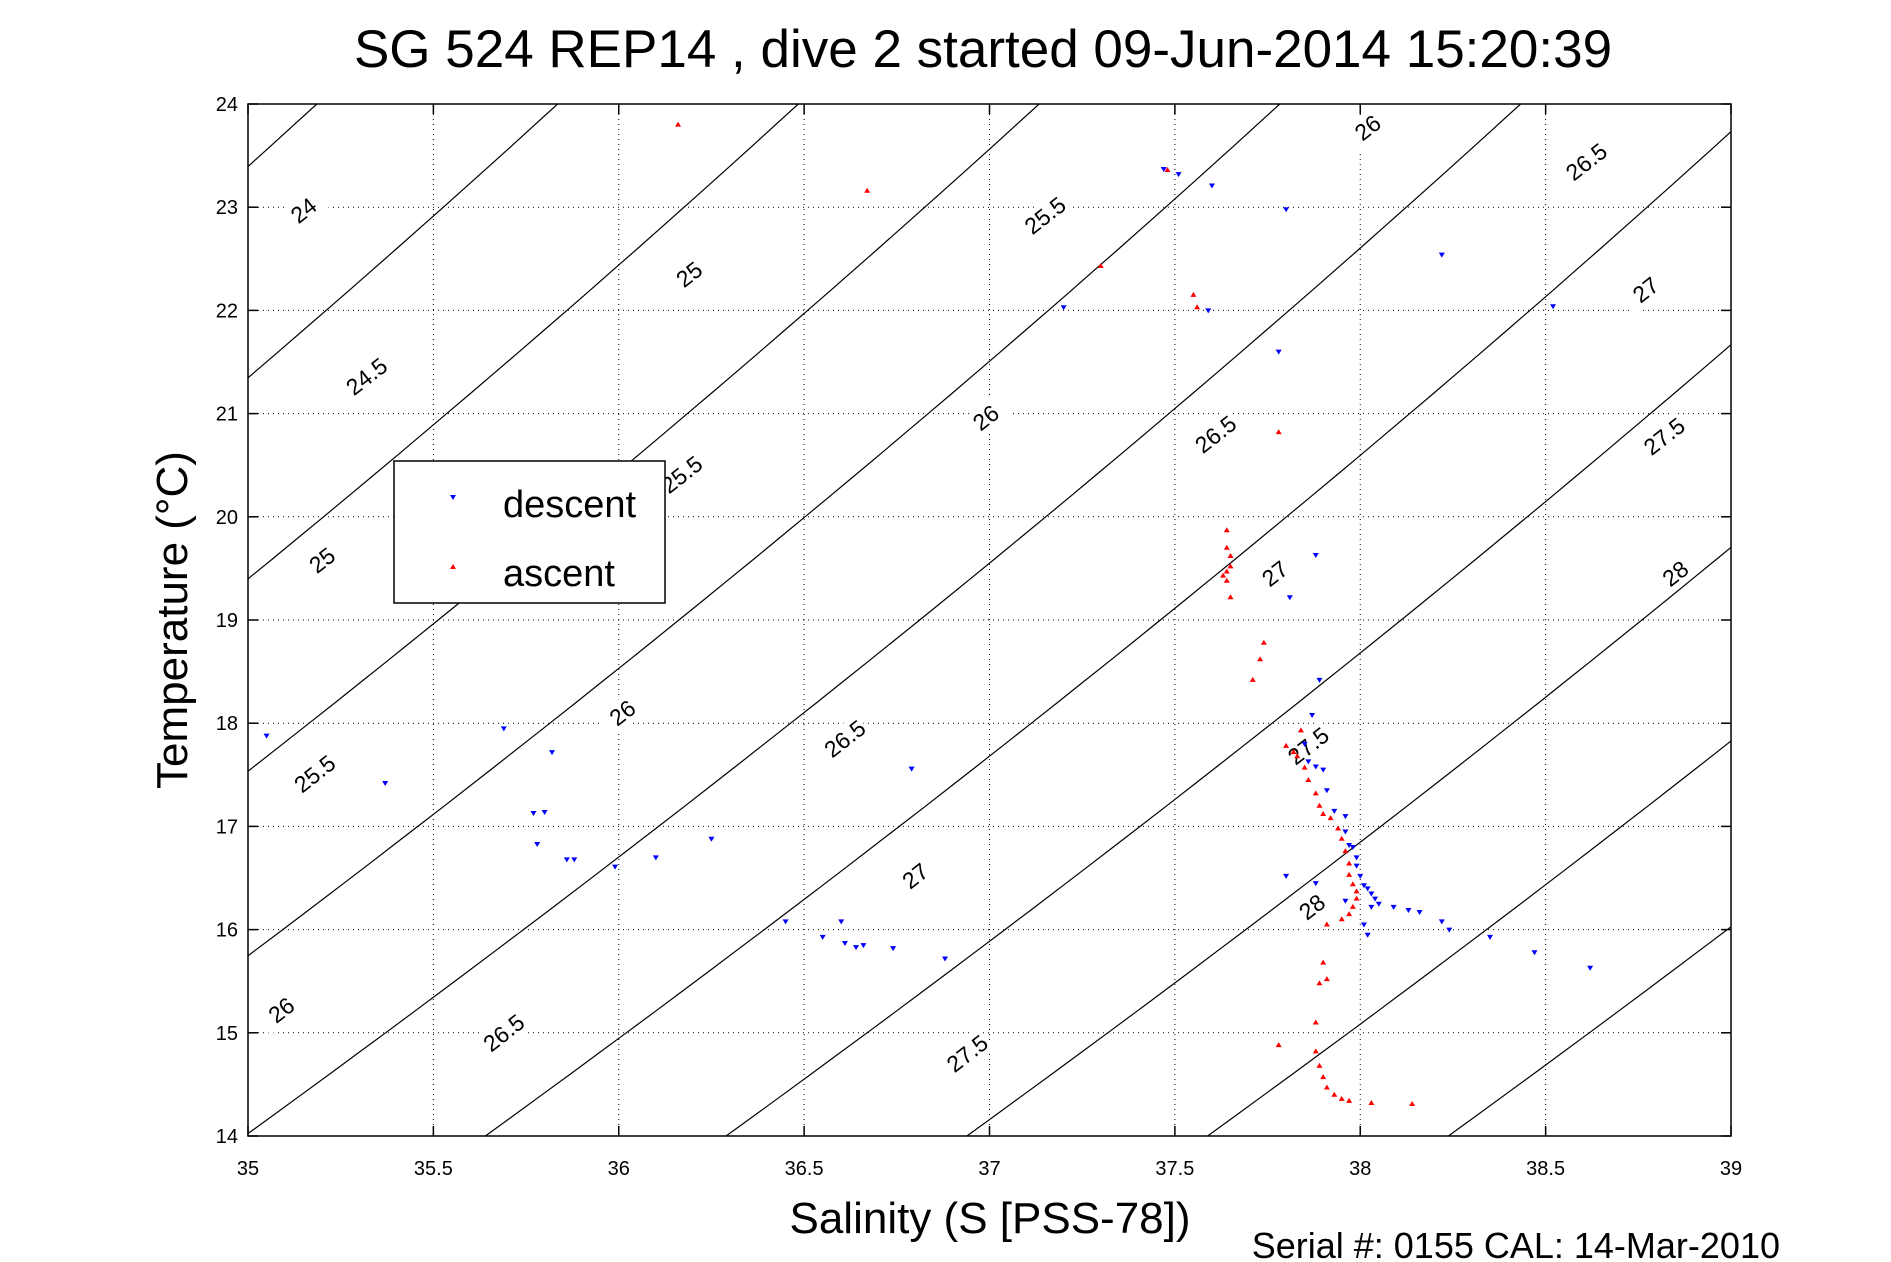 This screenshot has width=1891, height=1262. I want to click on x-tick-label: 38, so click(1360, 1169).